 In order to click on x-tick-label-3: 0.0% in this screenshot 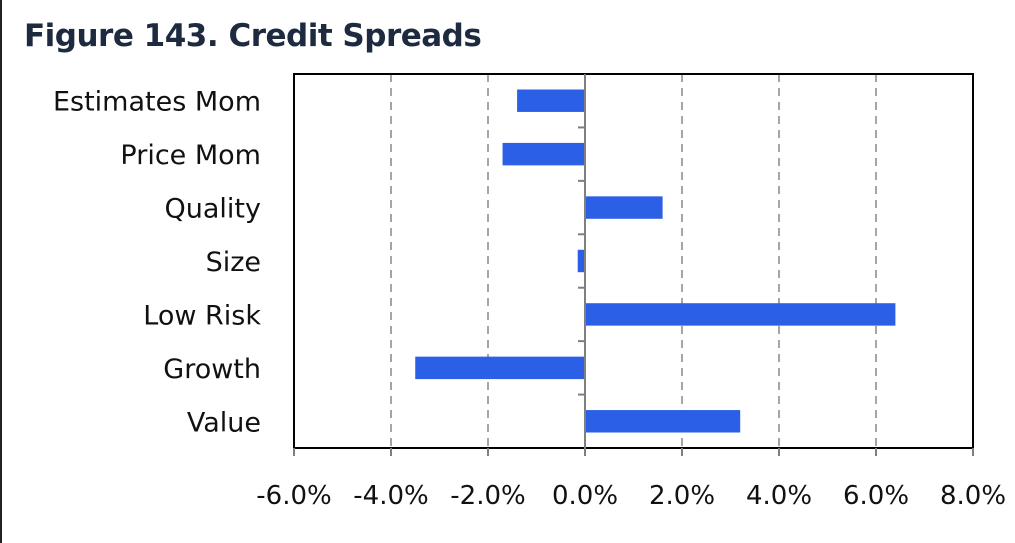, I will do `click(585, 496)`.